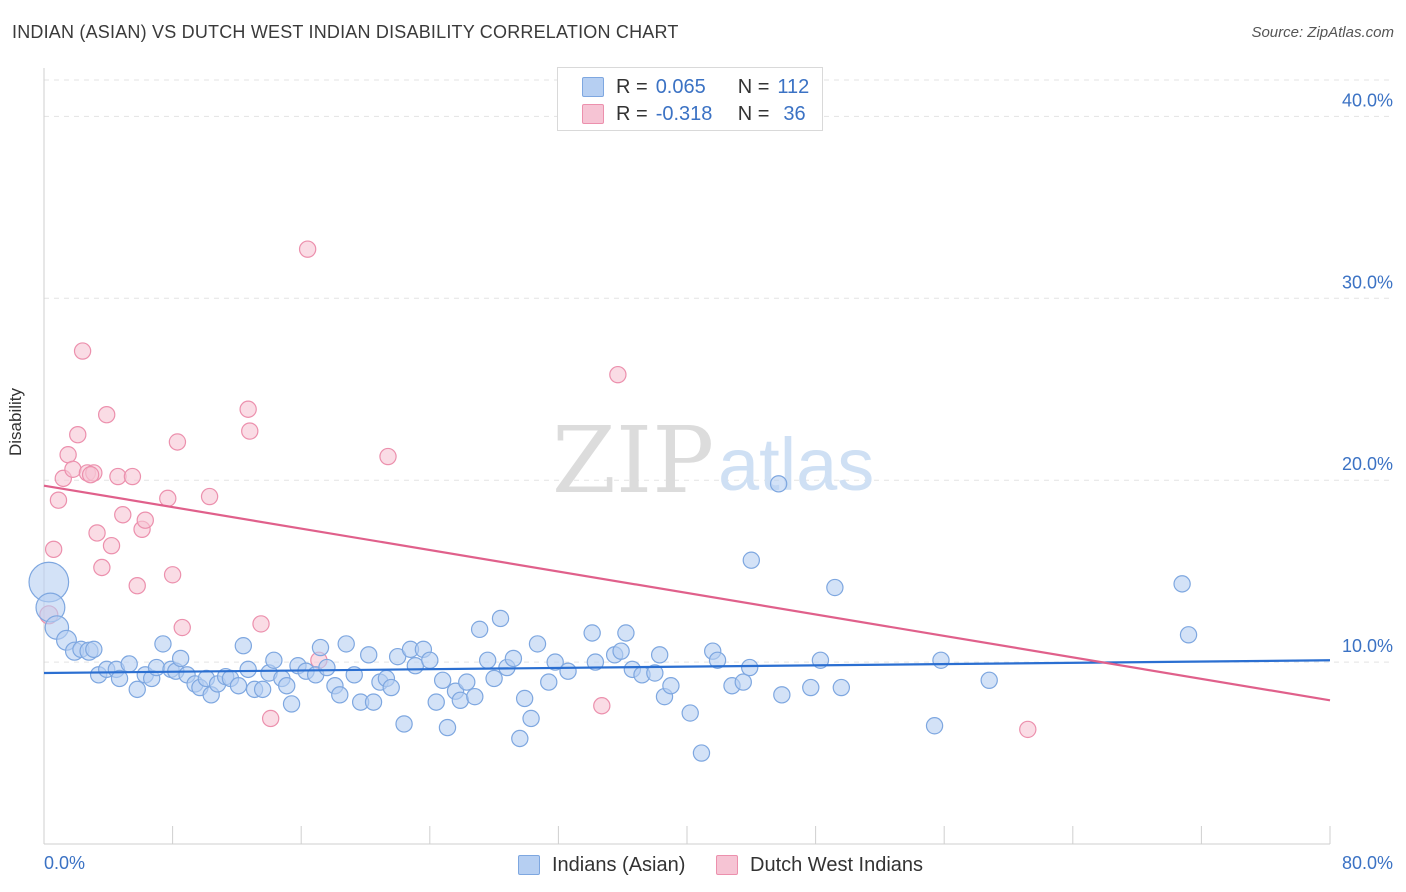 The width and height of the screenshot is (1406, 892). I want to click on legend-label: Dutch West Indians, so click(837, 864).